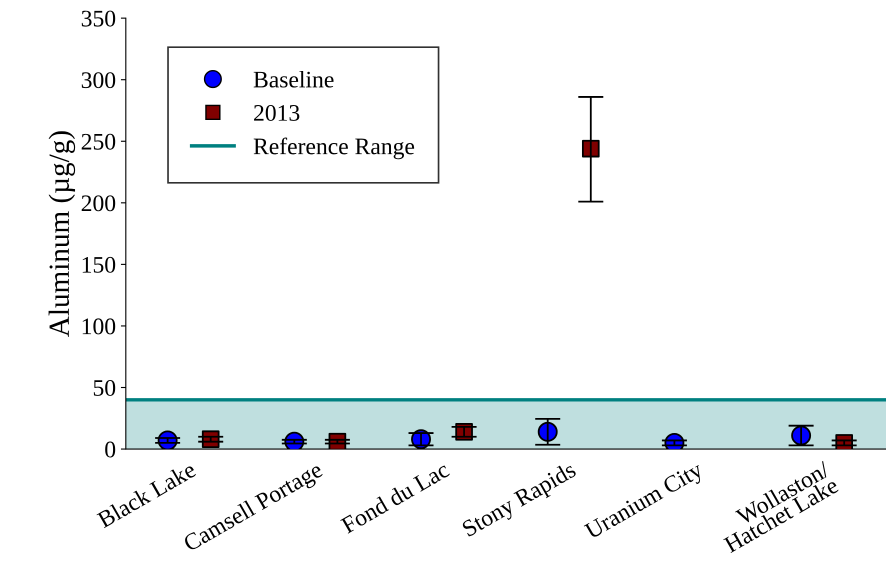 This screenshot has width=886, height=567. I want to click on legend-label: Baseline, so click(294, 79).